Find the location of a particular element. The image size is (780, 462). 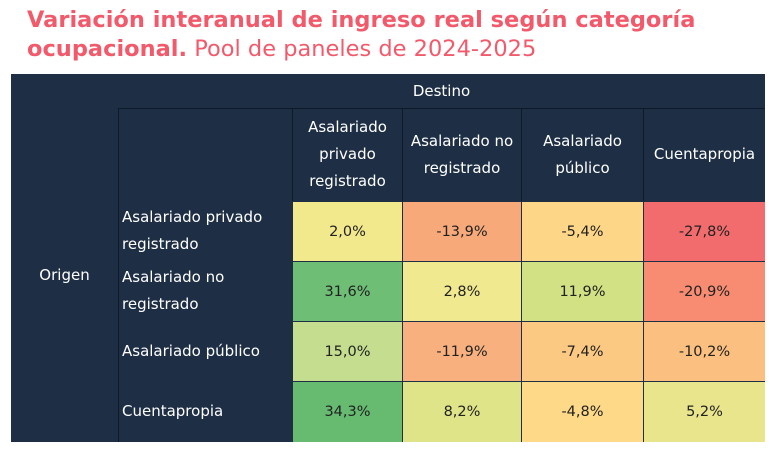

column-header-line: Asalariado no is located at coordinates (462, 140).